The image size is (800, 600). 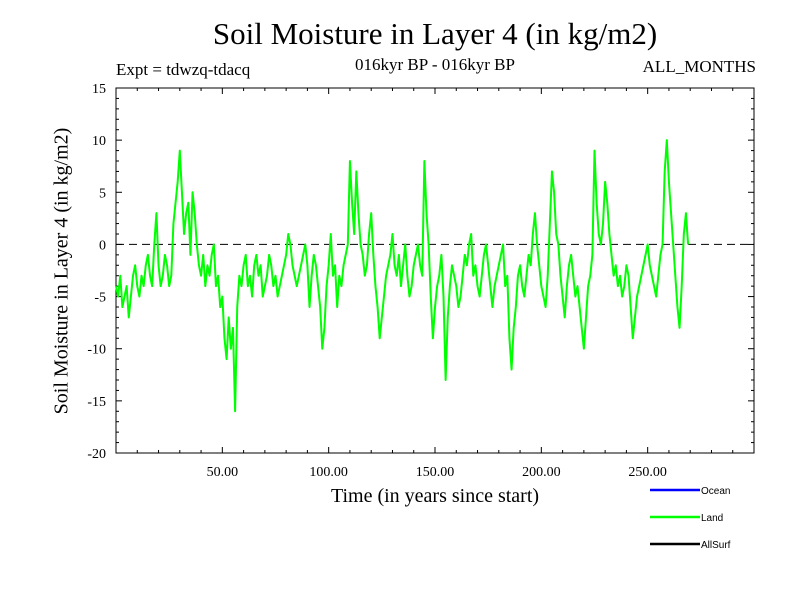 What do you see at coordinates (99, 141) in the screenshot?
I see `y-tick-label: 10` at bounding box center [99, 141].